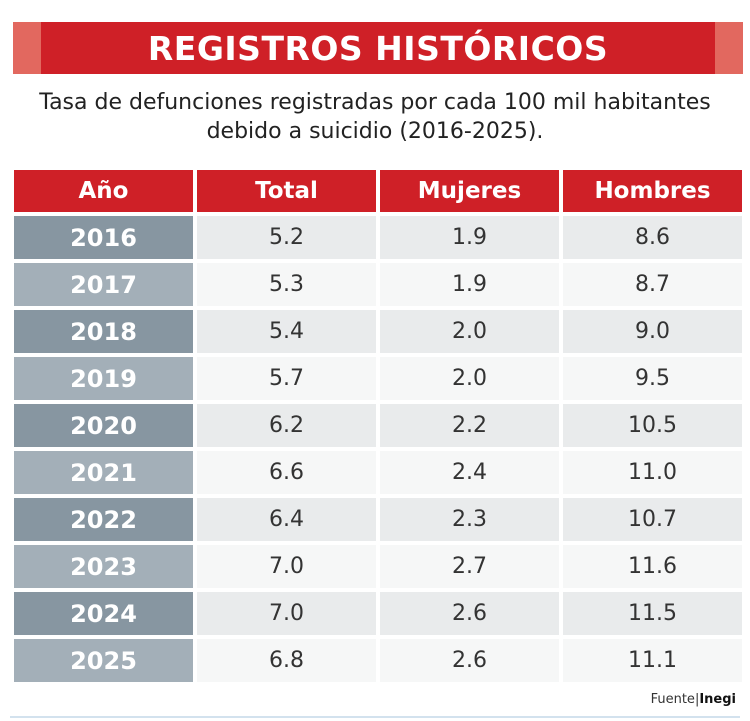  What do you see at coordinates (469, 425) in the screenshot?
I see `table-cell-women: 2.2` at bounding box center [469, 425].